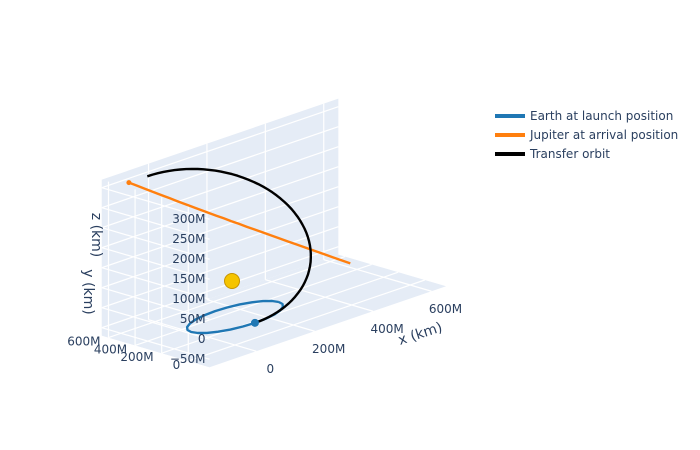 This screenshot has width=700, height=450. I want to click on x-tick-label: 400M, so click(386, 329).